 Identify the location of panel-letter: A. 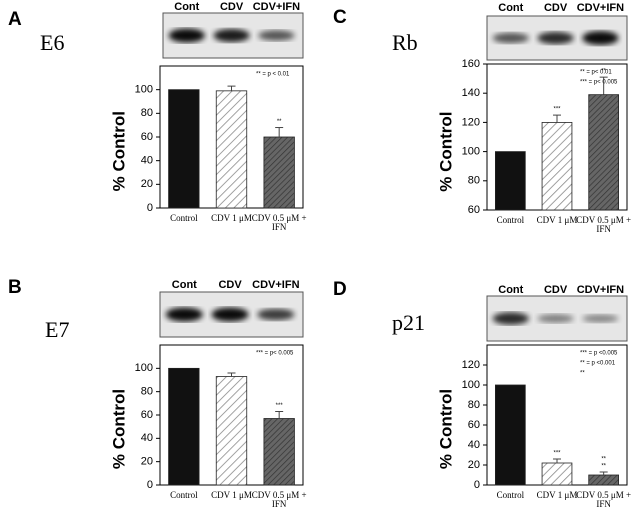
(15, 19).